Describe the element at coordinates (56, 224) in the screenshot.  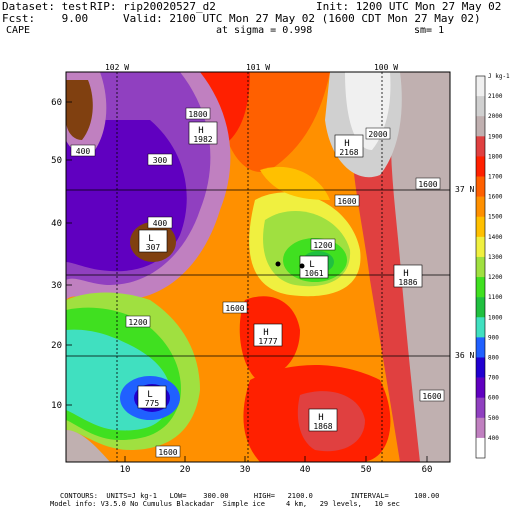
I see `y-tick-label: 40` at that location.